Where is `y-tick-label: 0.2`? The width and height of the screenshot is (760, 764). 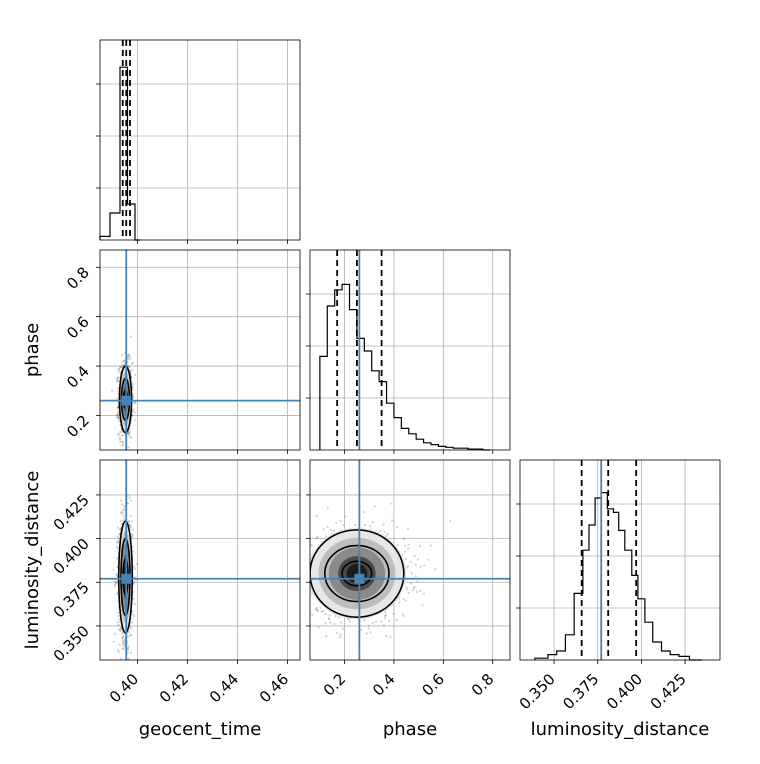 y-tick-label: 0.2 is located at coordinates (78, 427).